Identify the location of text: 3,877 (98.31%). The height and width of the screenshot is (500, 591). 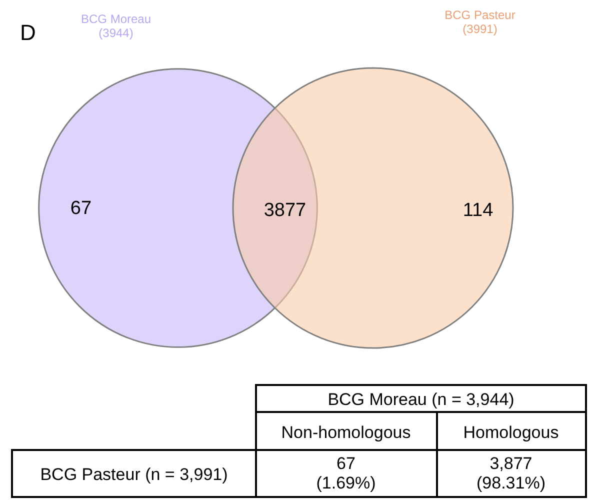
(511, 473).